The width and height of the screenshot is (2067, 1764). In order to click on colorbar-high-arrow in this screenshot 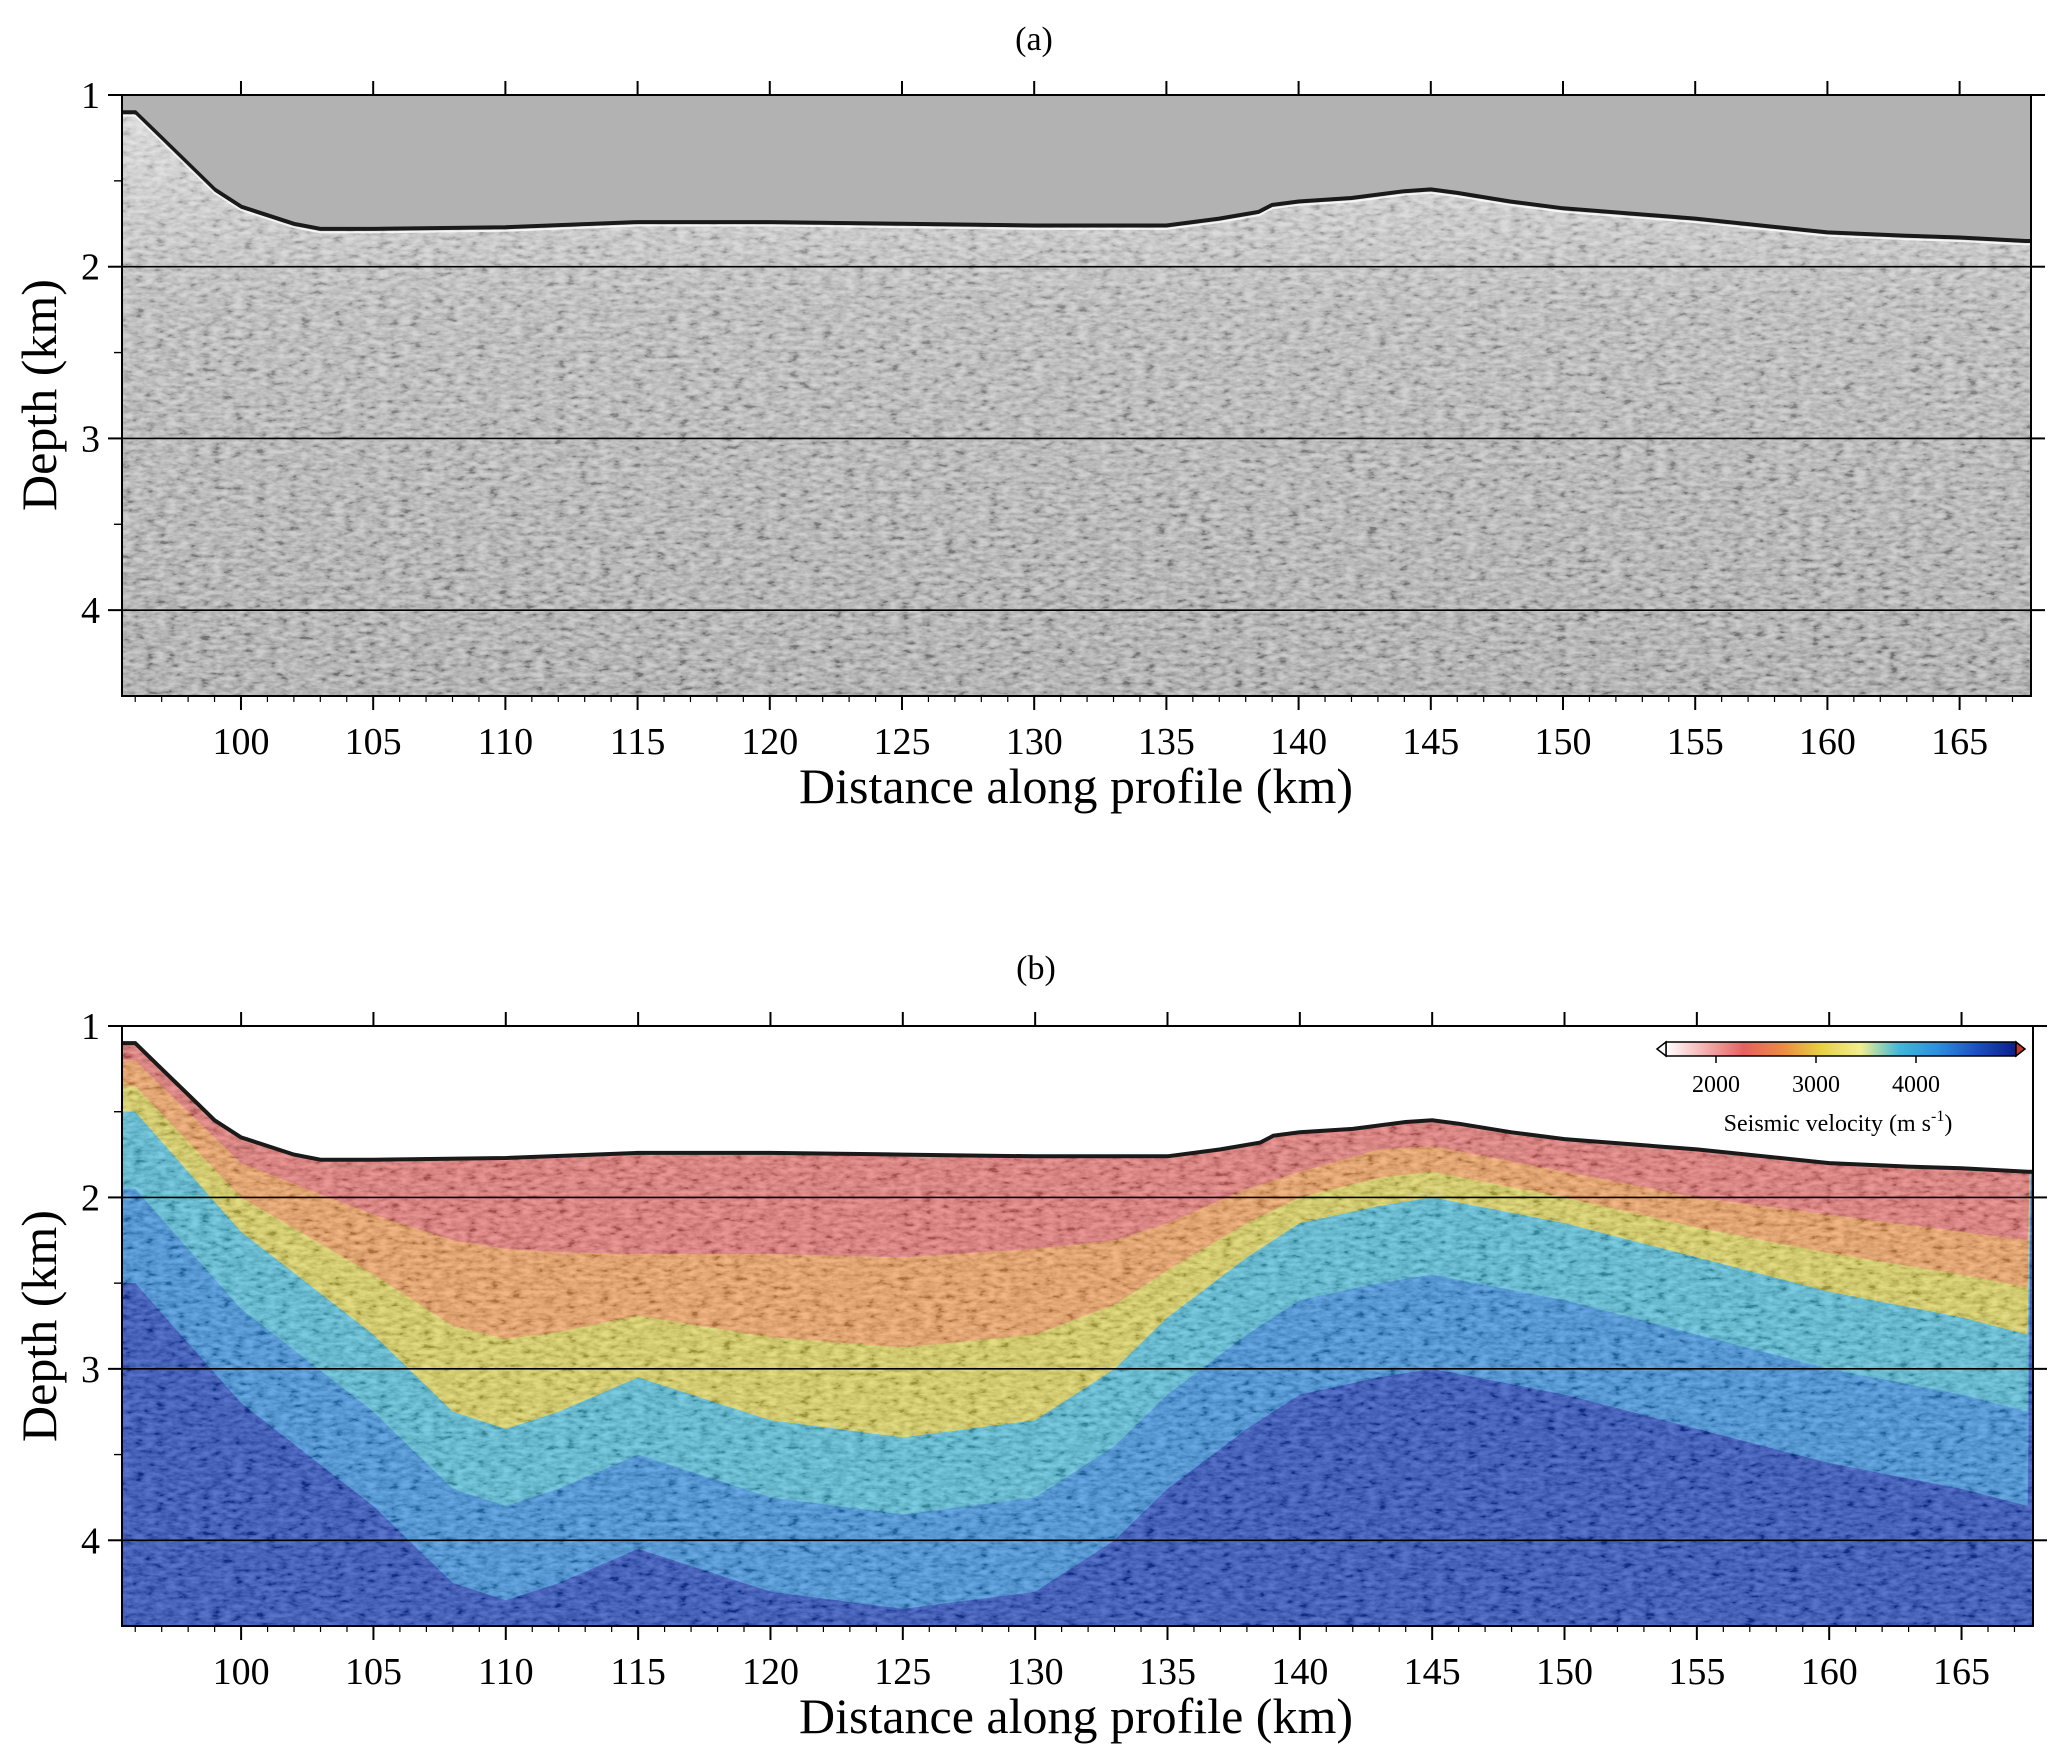, I will do `click(2021, 1049)`.